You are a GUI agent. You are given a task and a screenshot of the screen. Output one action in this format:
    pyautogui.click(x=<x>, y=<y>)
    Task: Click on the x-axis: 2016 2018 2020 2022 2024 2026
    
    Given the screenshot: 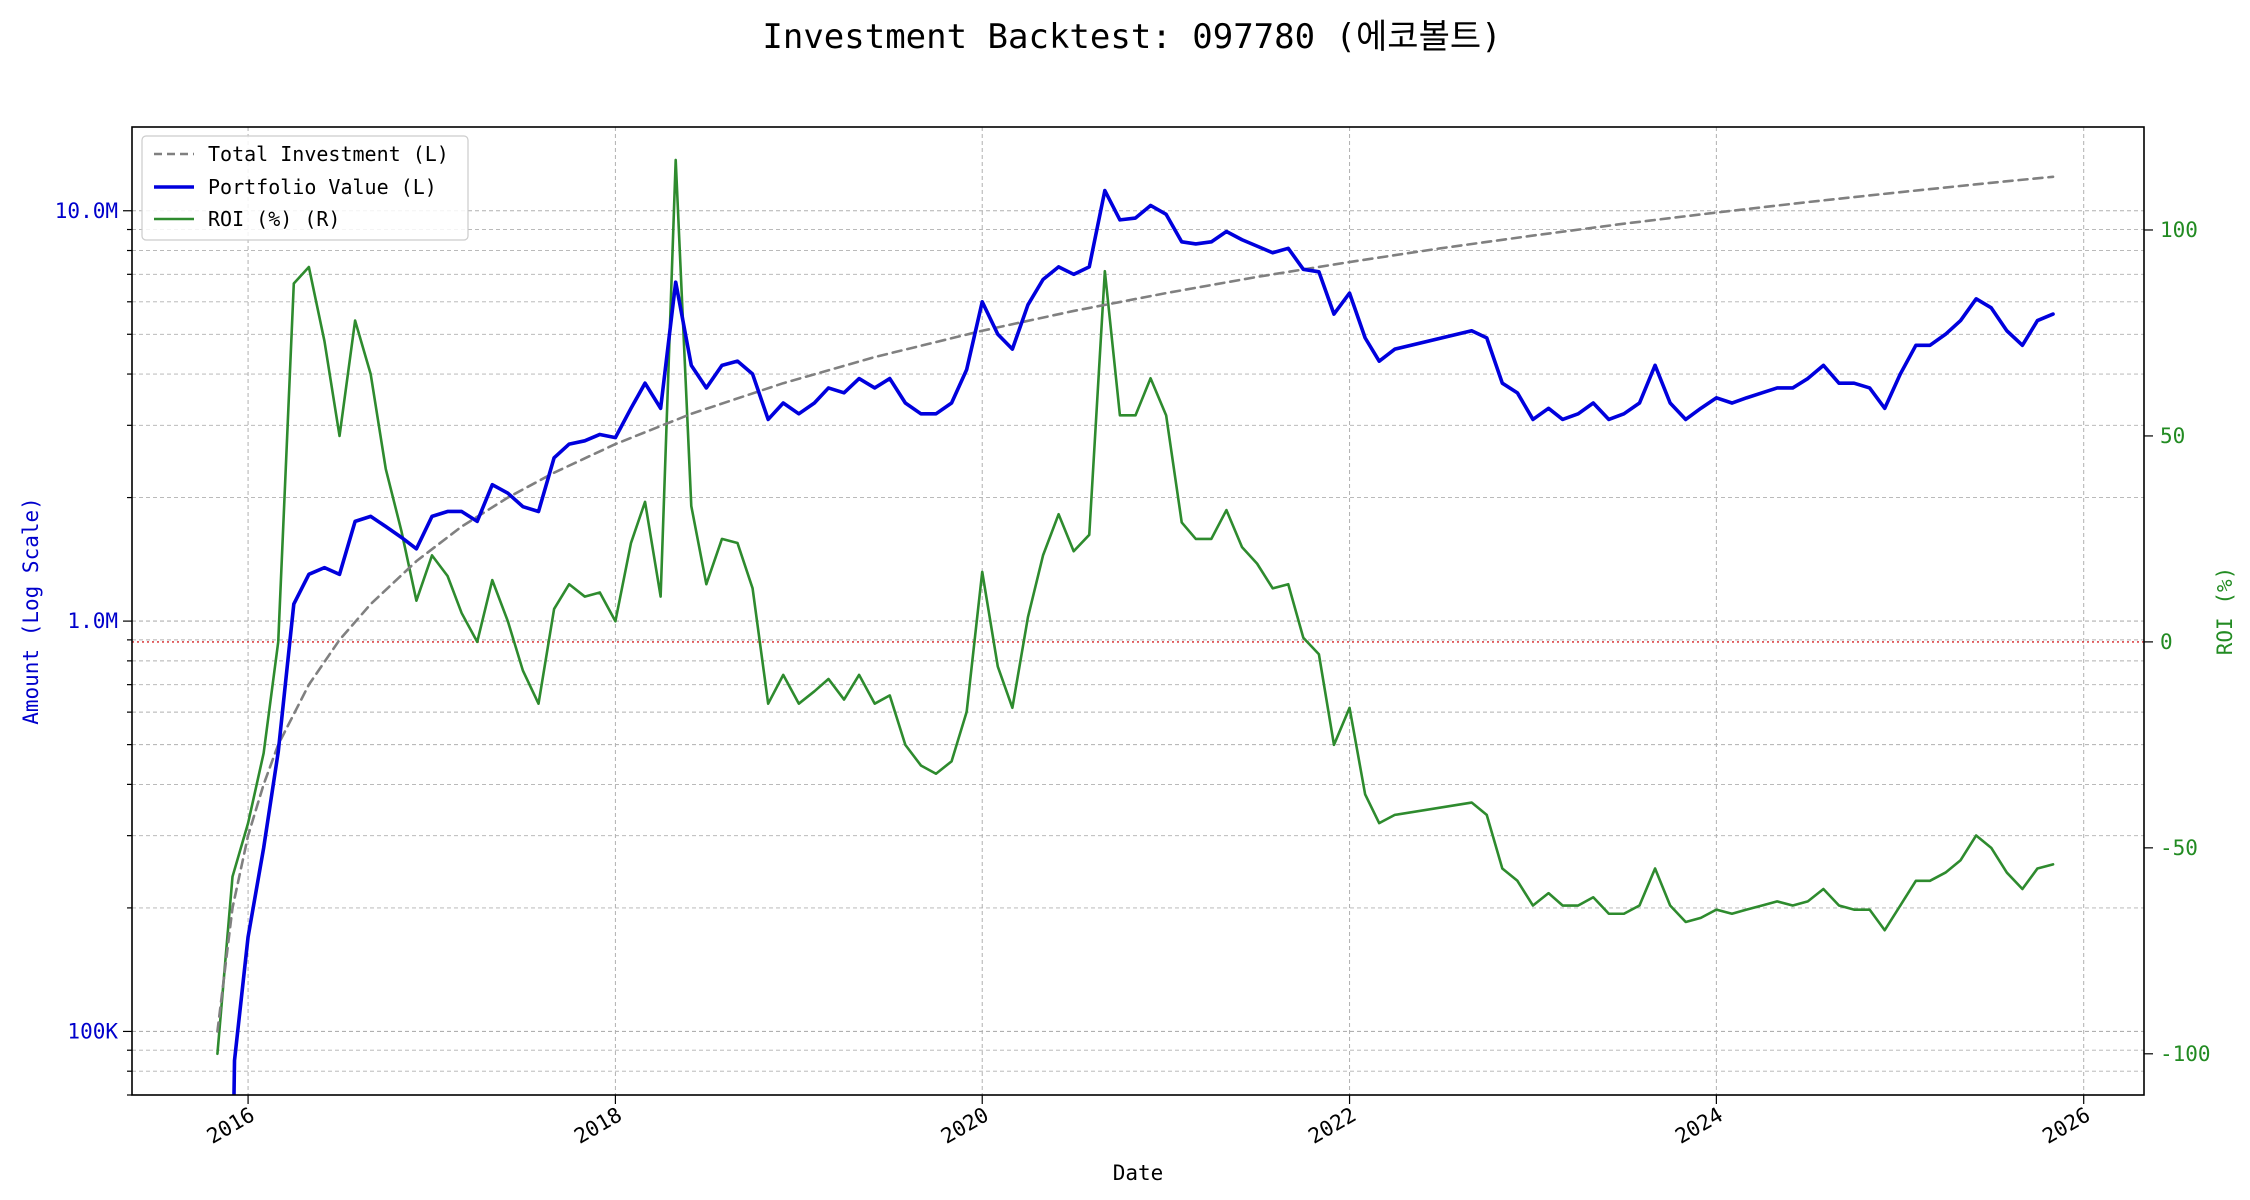 What is the action you would take?
    pyautogui.click(x=1148, y=1122)
    